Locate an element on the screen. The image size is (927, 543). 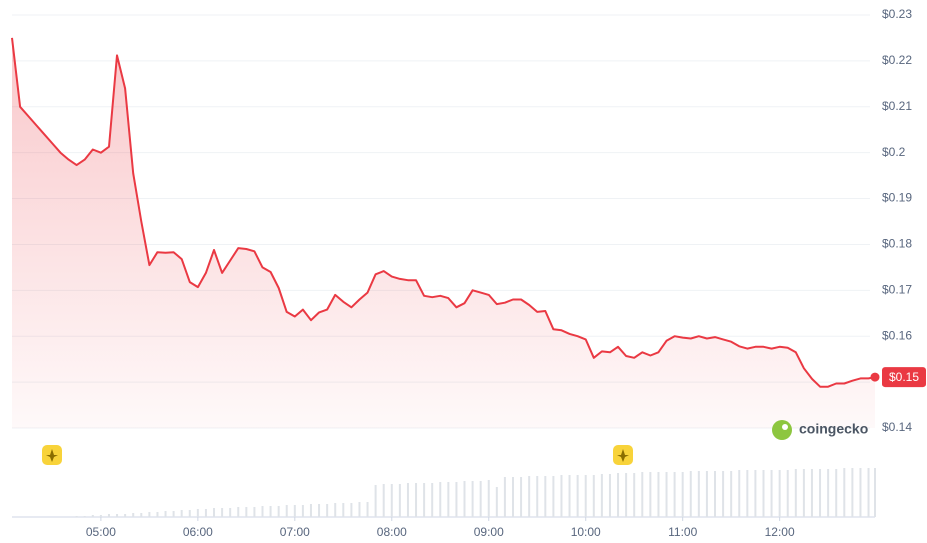
x-tick-label: 06:00 is located at coordinates (198, 532).